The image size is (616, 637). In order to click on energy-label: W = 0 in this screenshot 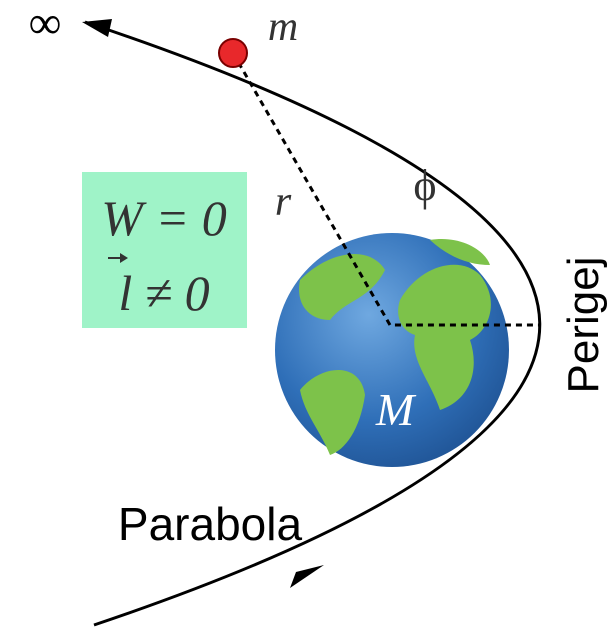, I will do `click(163, 218)`.